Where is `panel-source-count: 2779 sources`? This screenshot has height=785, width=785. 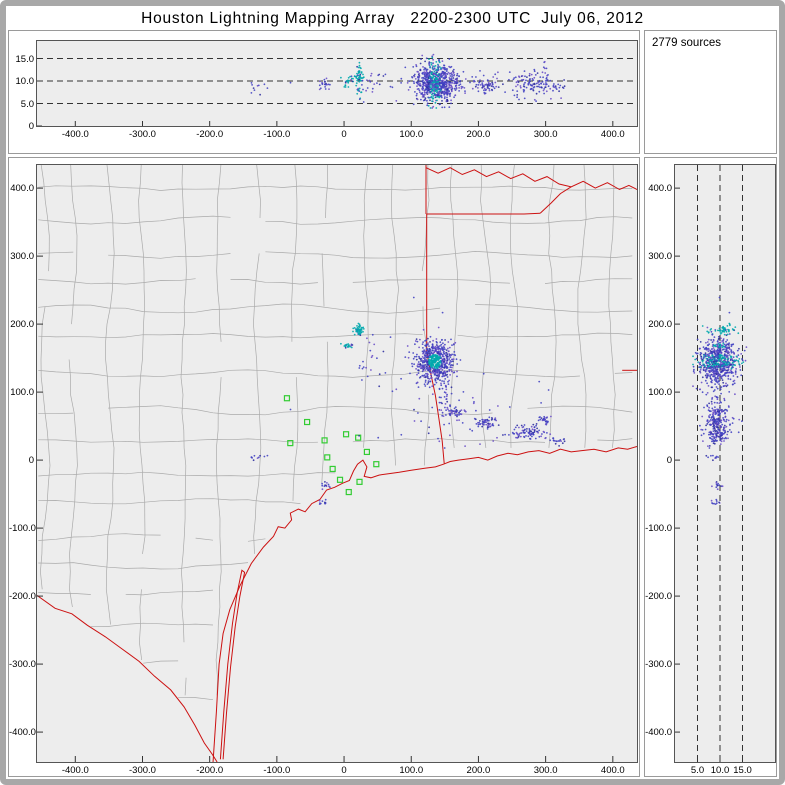 panel-source-count: 2779 sources is located at coordinates (710, 92).